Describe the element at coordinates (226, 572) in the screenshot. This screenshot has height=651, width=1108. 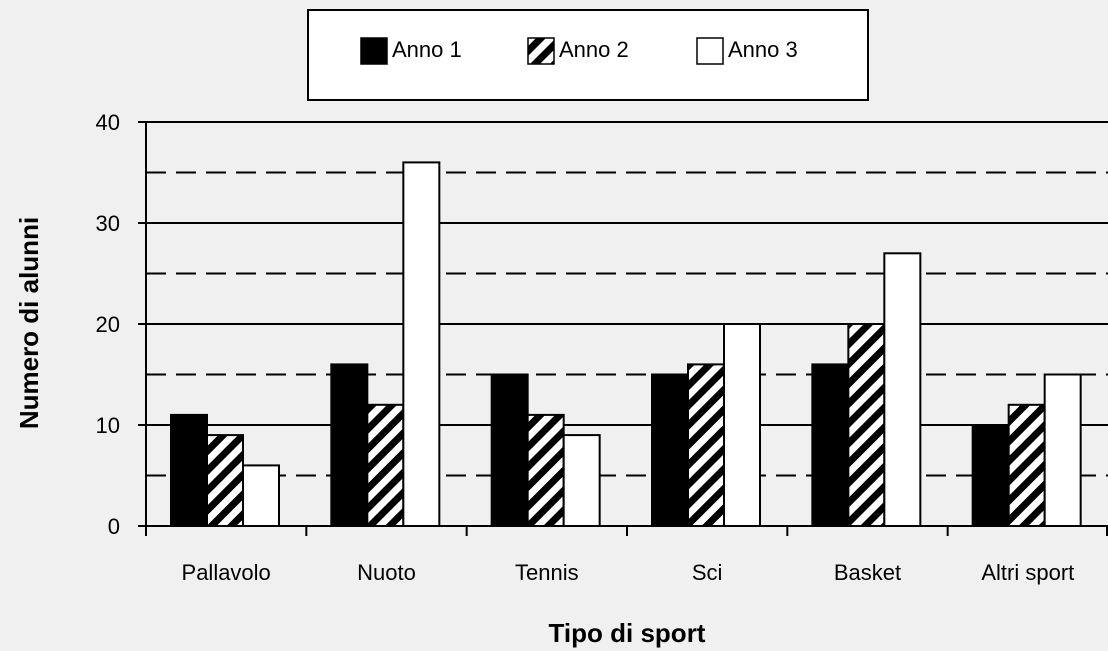
I see `x-category-label: Pallavolo` at that location.